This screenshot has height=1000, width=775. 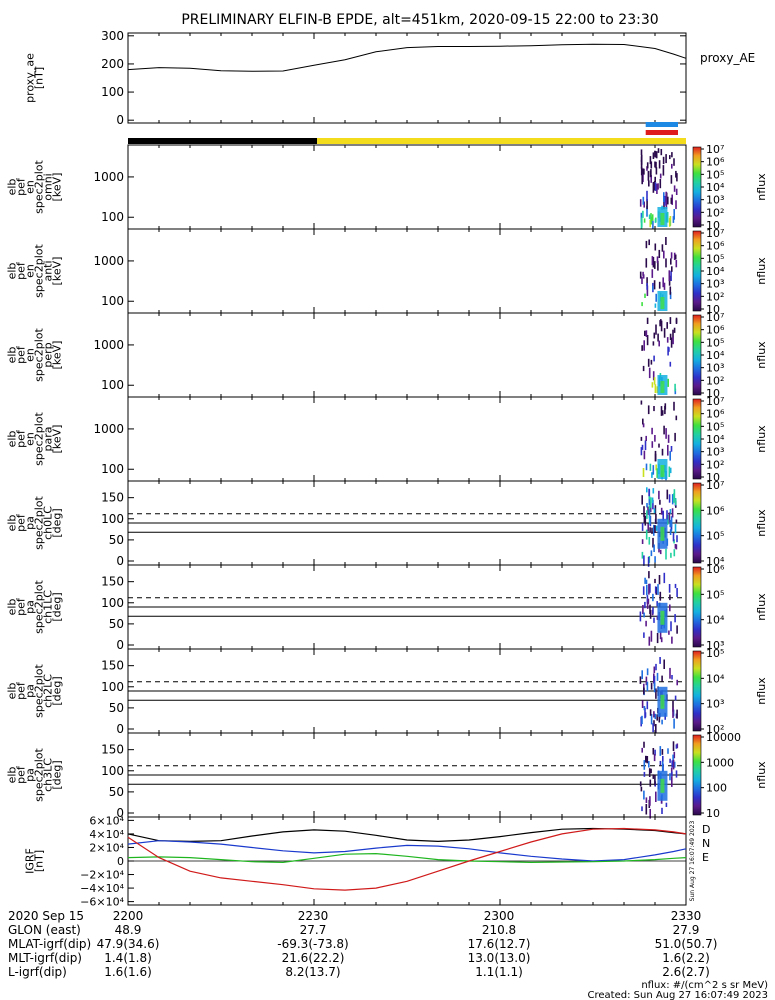 I want to click on orbit-status-bar, so click(x=501, y=141).